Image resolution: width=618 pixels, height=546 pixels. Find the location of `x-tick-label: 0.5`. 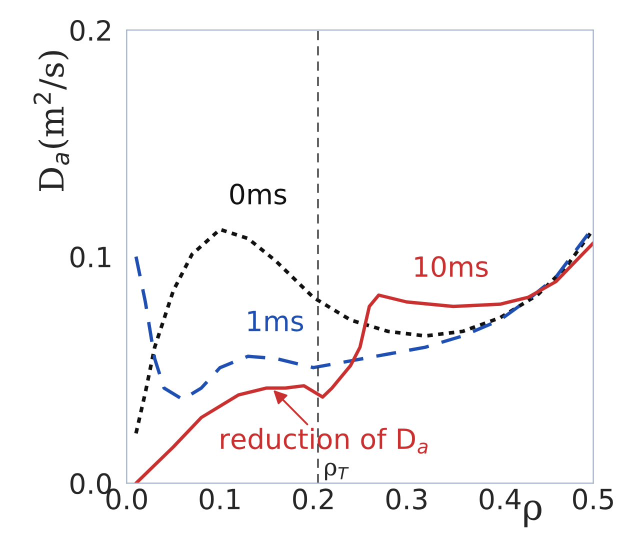

x-tick-label: 0.5 is located at coordinates (593, 499).